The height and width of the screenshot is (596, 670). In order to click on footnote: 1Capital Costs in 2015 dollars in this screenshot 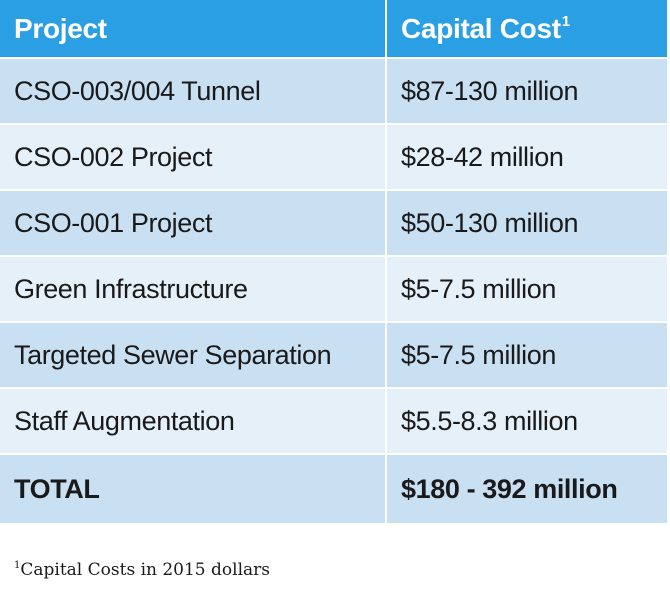, I will do `click(142, 570)`.